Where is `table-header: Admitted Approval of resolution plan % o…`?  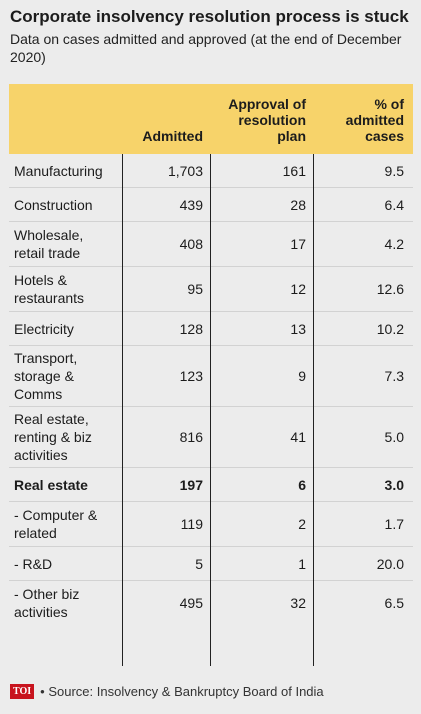
table-header: Admitted Approval of resolution plan % o… is located at coordinates (211, 119).